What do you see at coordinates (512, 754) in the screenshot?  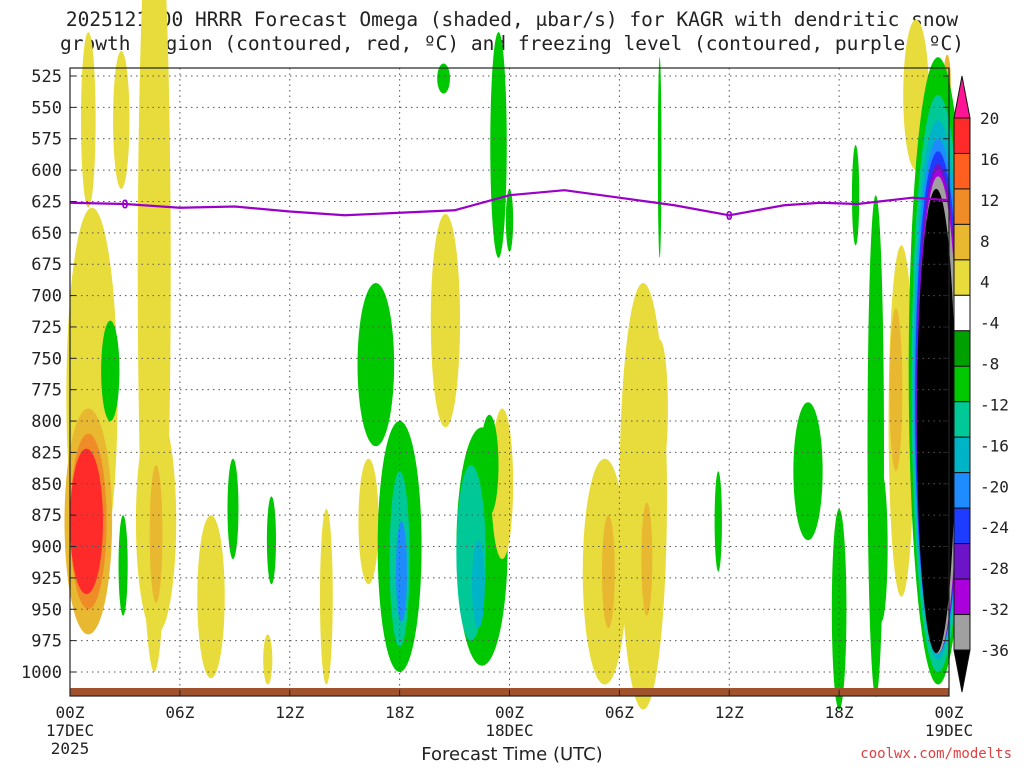 I see `x-axis-title: Forecast Time (UTC)` at bounding box center [512, 754].